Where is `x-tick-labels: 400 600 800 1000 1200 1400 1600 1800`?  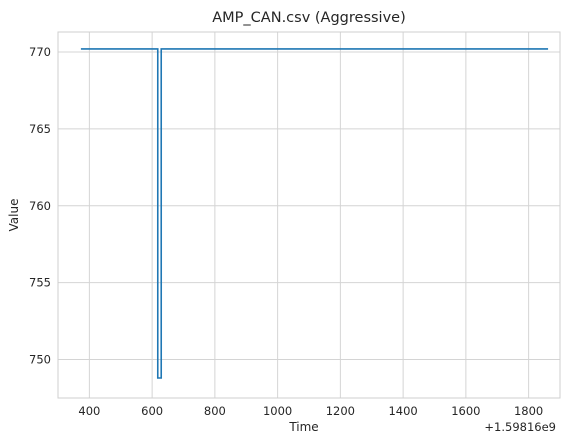
x-tick-labels: 400 600 800 1000 1200 1400 1600 1800 is located at coordinates (310, 411).